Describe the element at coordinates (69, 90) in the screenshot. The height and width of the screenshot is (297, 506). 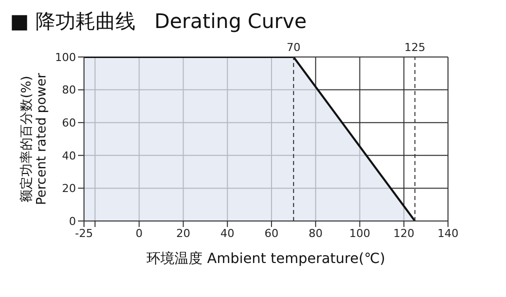
I see `y-tick-label: 80` at that location.